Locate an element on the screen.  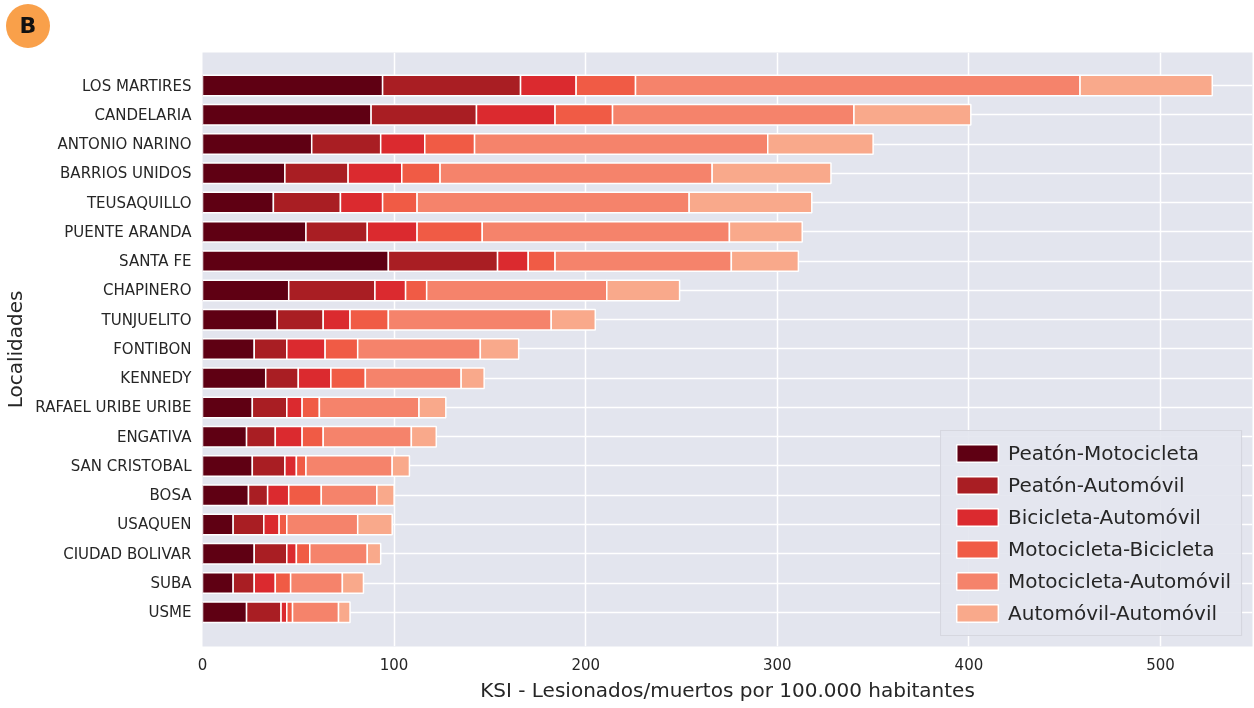
x-tick-label: 300 is located at coordinates (777, 664).